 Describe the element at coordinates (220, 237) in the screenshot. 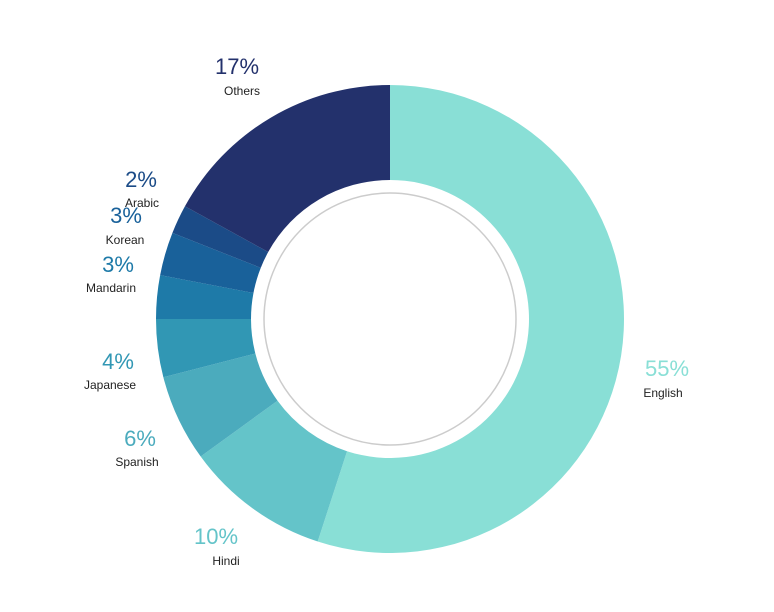

I see `slice-arabic` at that location.